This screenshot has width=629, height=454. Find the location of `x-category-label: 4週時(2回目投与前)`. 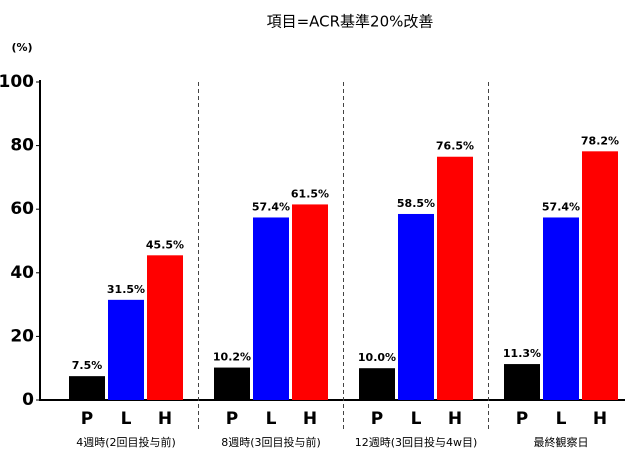

x-category-label: 4週時(2回目投与前) is located at coordinates (126, 442).